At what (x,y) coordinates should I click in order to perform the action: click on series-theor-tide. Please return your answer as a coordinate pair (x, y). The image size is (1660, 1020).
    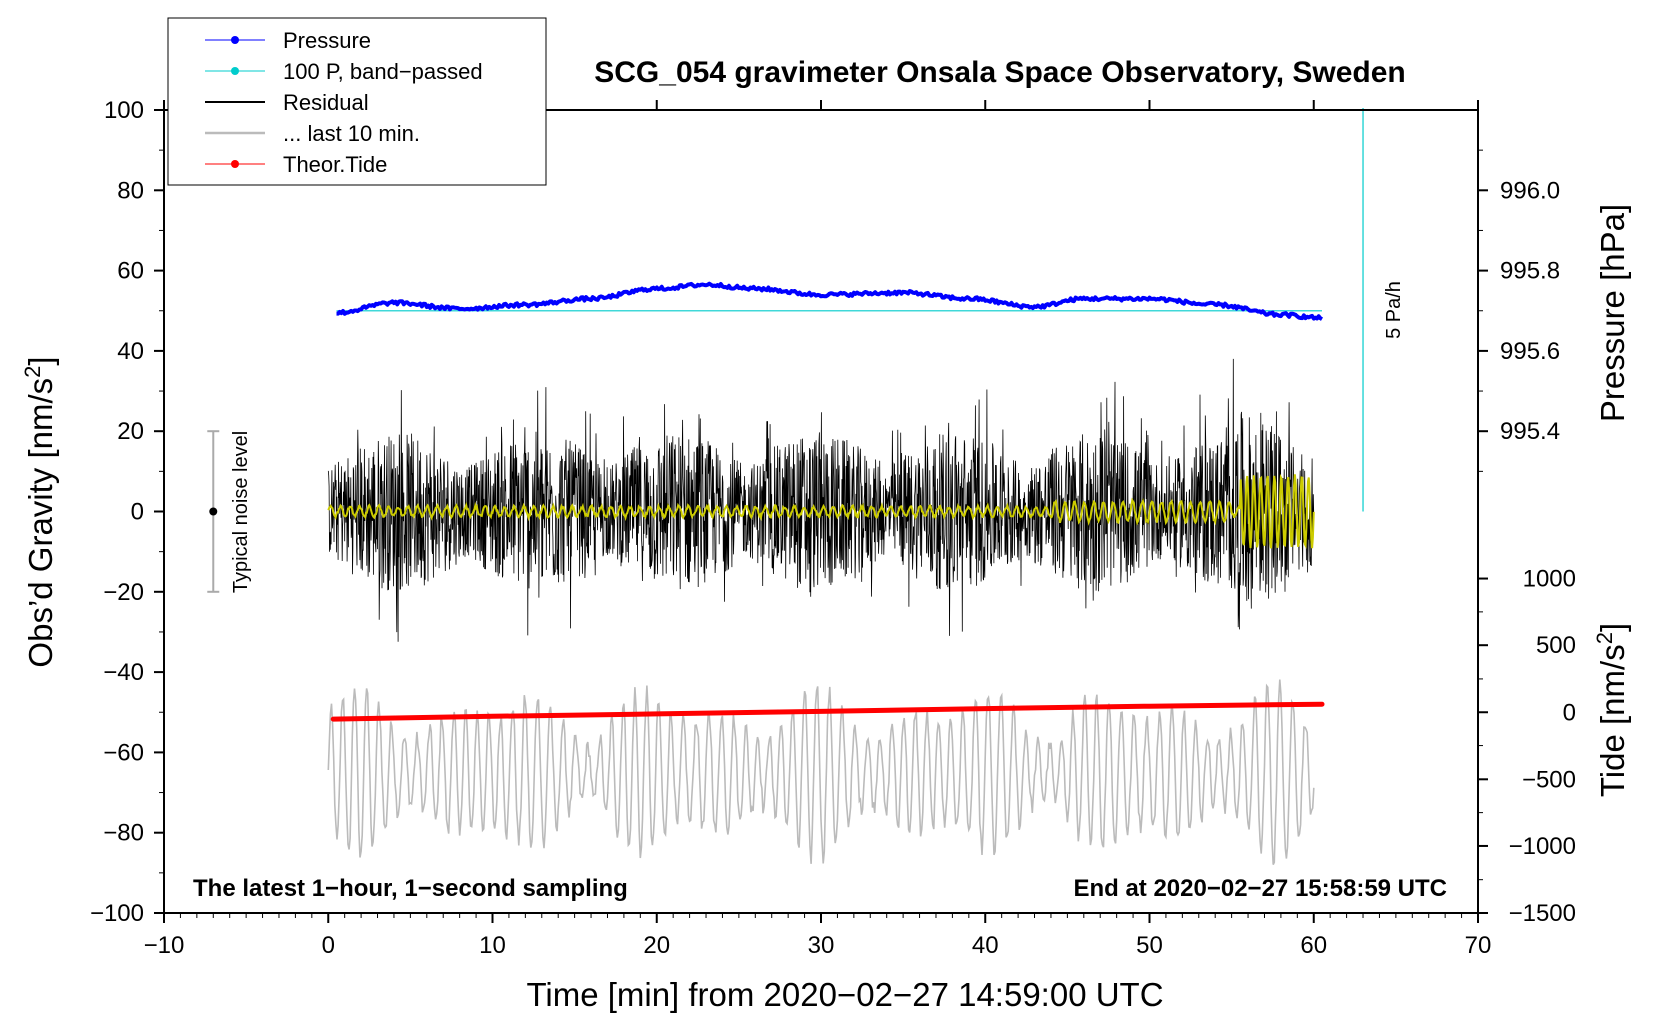
    Looking at the image, I should click on (827, 711).